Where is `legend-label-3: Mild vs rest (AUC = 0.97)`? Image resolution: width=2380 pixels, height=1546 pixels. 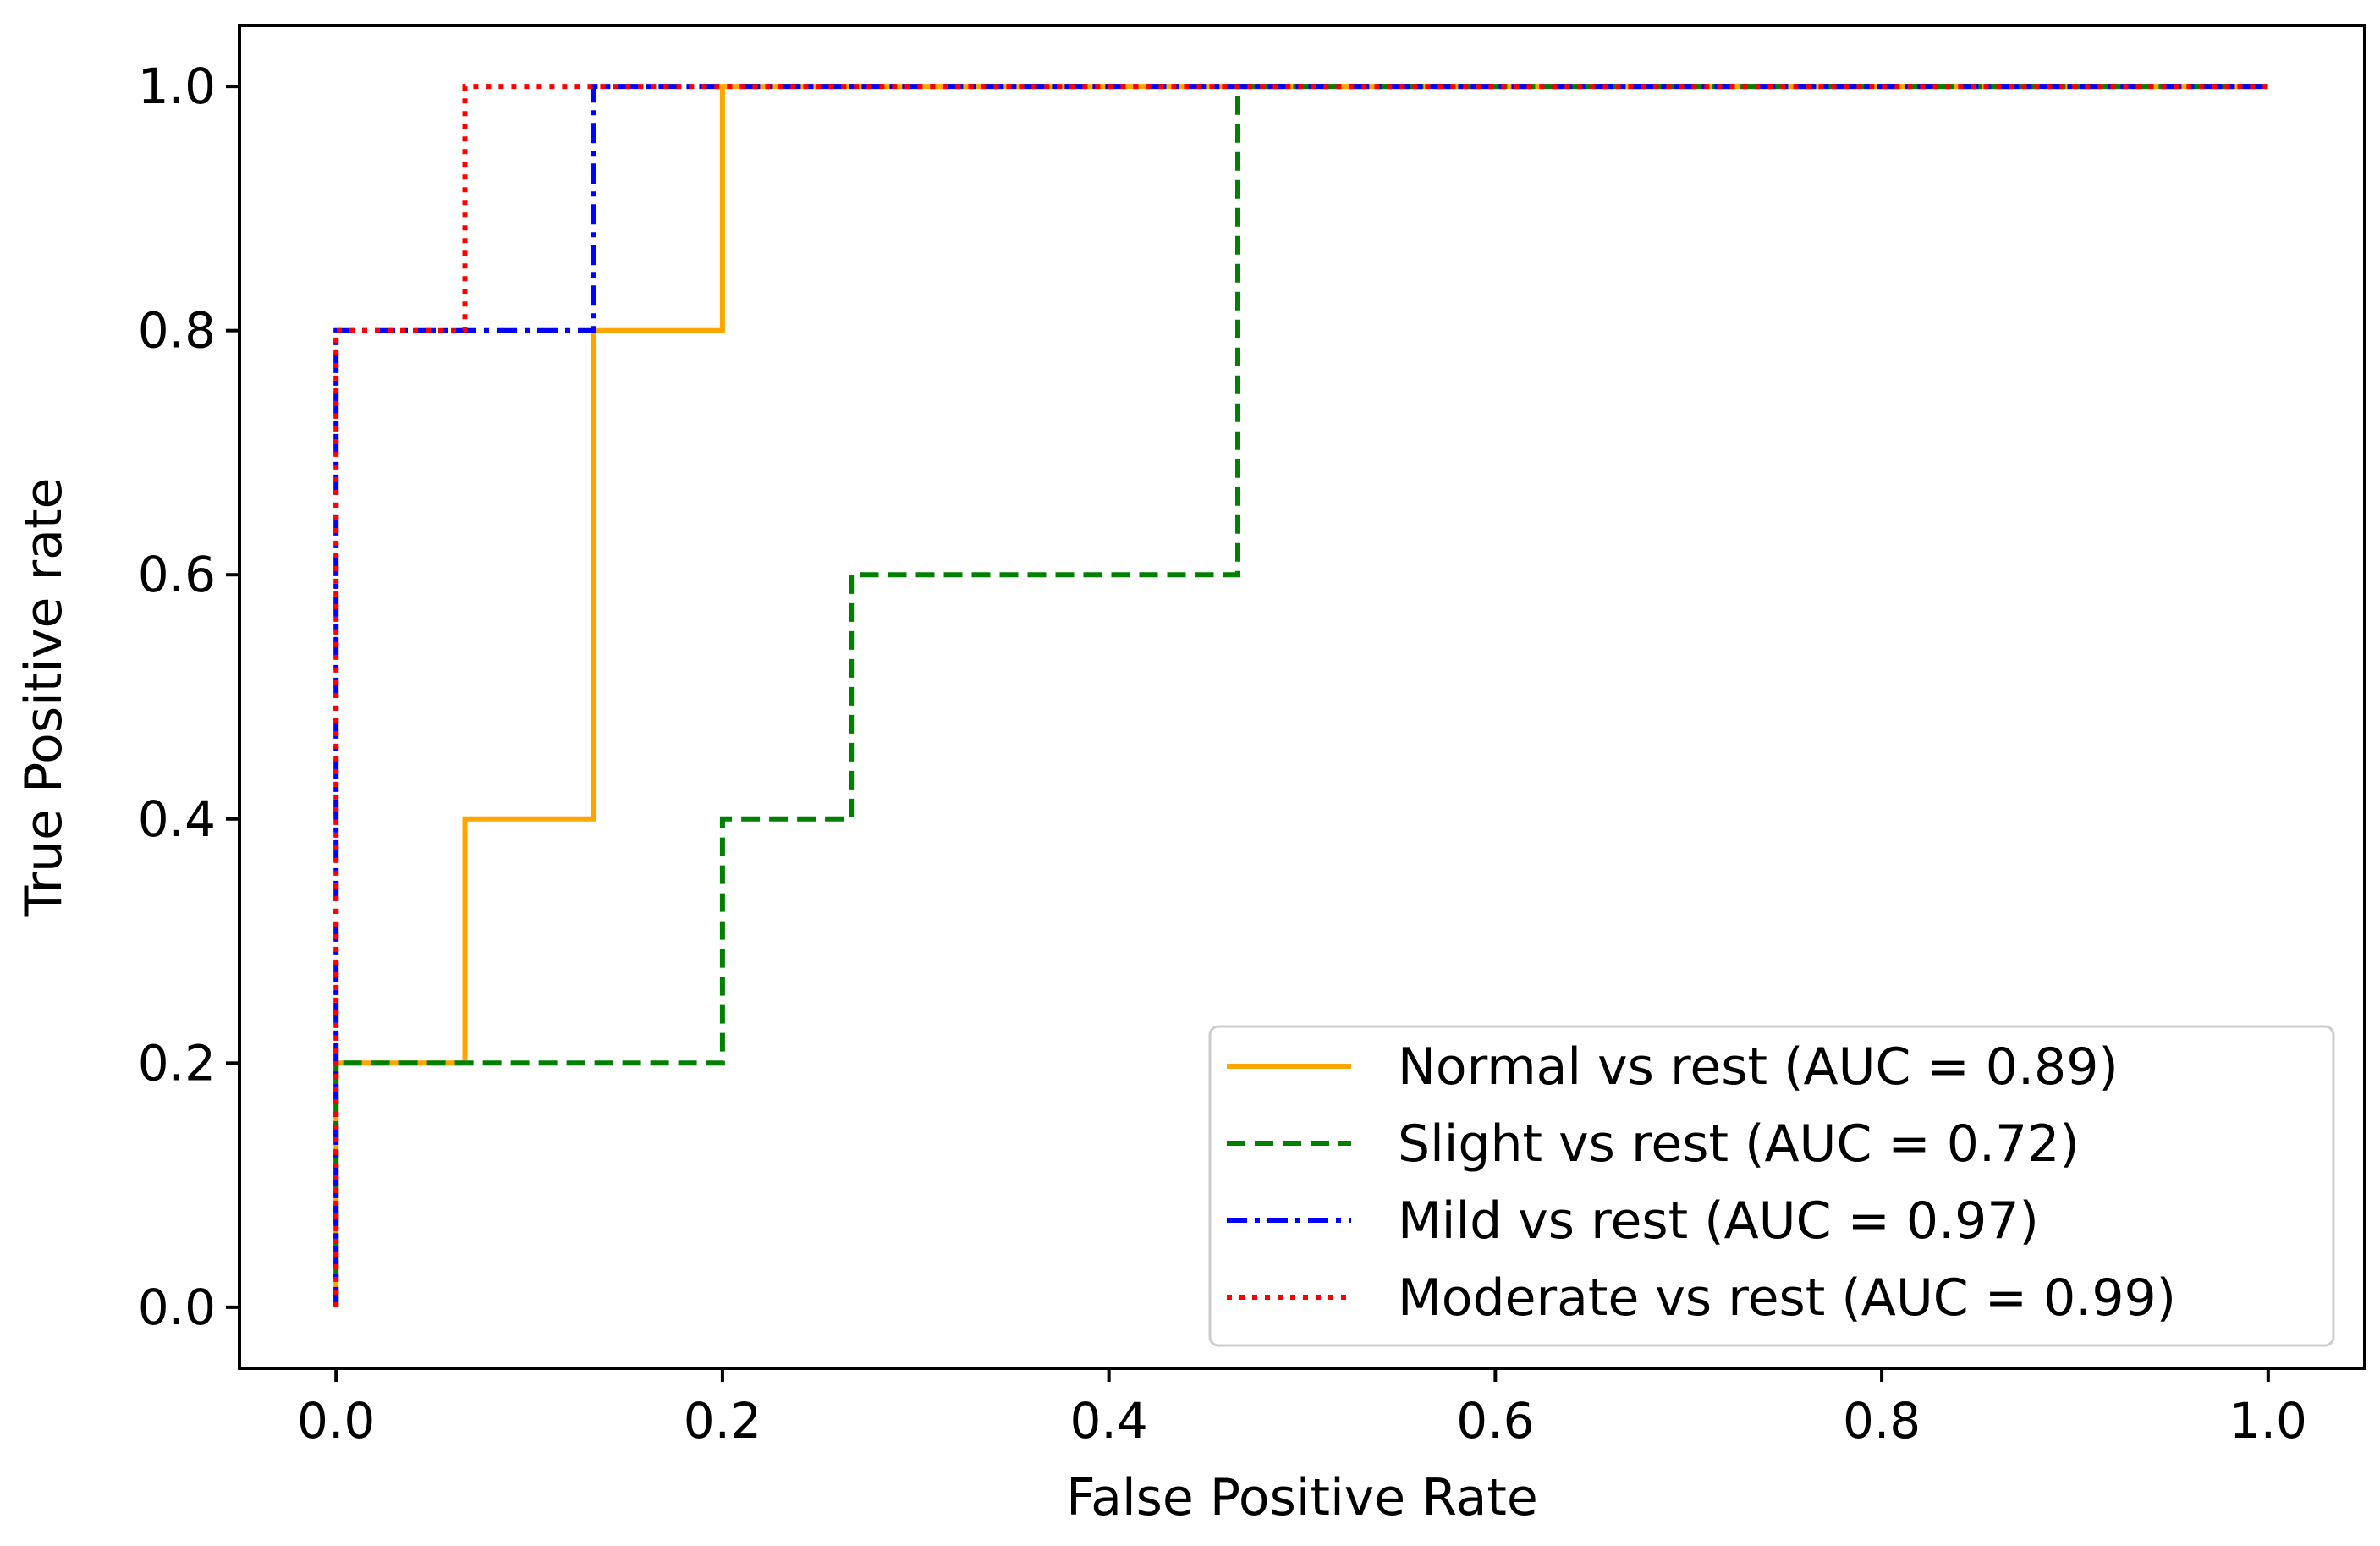 legend-label-3: Mild vs rest (AUC = 0.97) is located at coordinates (1718, 1221).